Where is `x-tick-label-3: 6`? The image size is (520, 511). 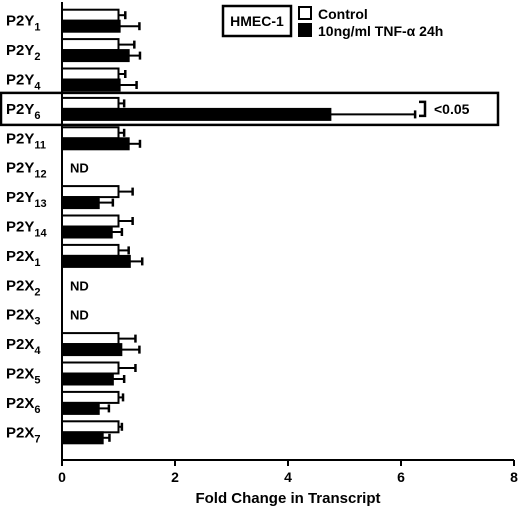
x-tick-label-3: 6 is located at coordinates (401, 477).